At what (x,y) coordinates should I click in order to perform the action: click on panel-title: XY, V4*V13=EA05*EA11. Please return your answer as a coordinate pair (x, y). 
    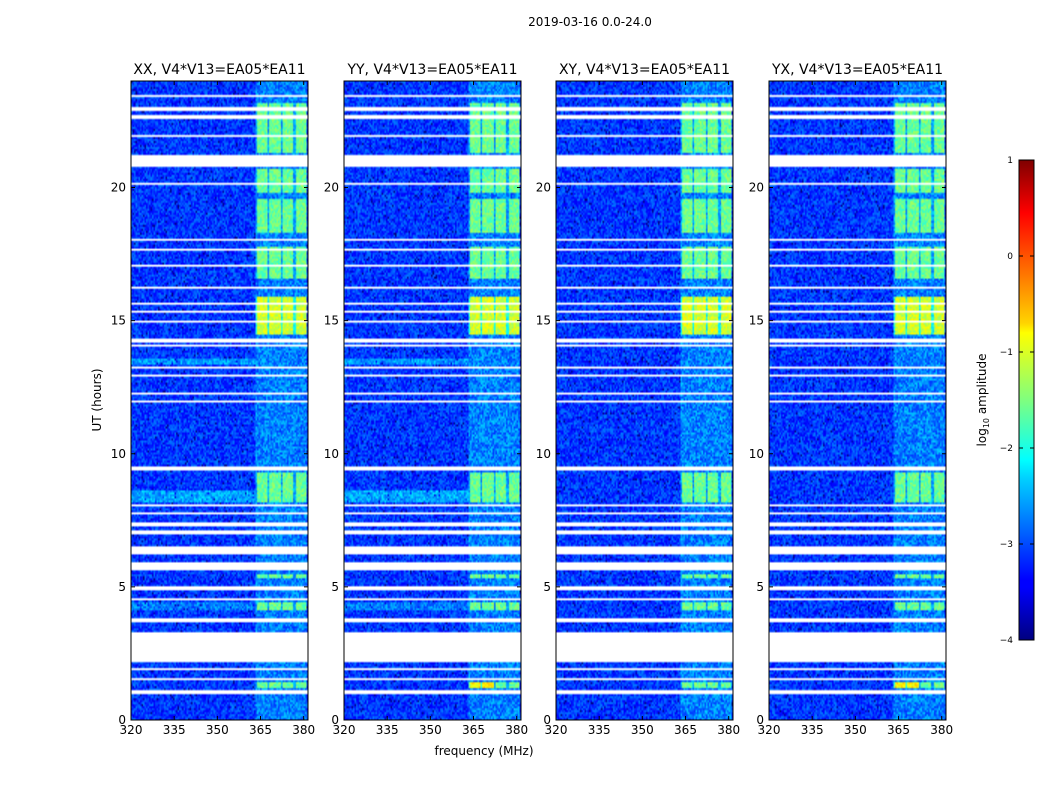
    Looking at the image, I should click on (644, 70).